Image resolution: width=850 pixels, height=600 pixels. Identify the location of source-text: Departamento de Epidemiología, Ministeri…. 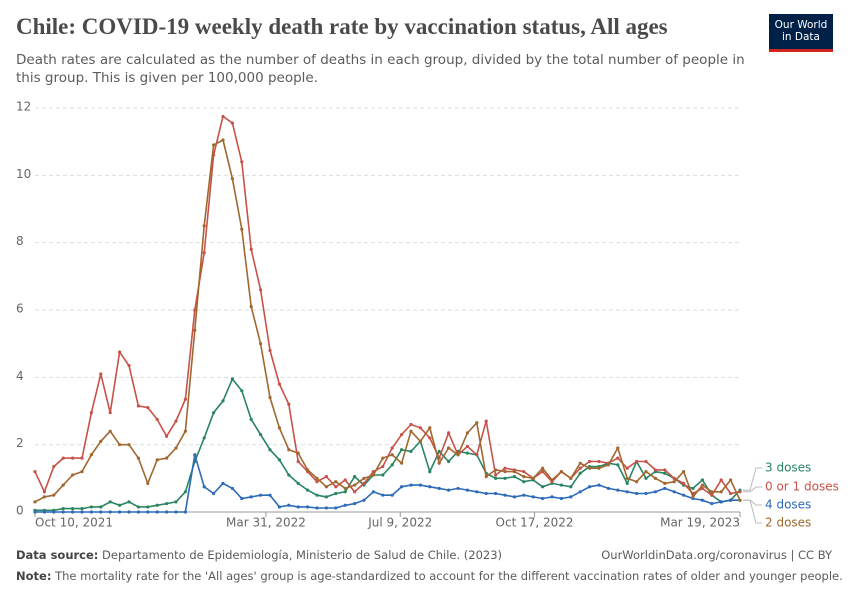
(302, 555).